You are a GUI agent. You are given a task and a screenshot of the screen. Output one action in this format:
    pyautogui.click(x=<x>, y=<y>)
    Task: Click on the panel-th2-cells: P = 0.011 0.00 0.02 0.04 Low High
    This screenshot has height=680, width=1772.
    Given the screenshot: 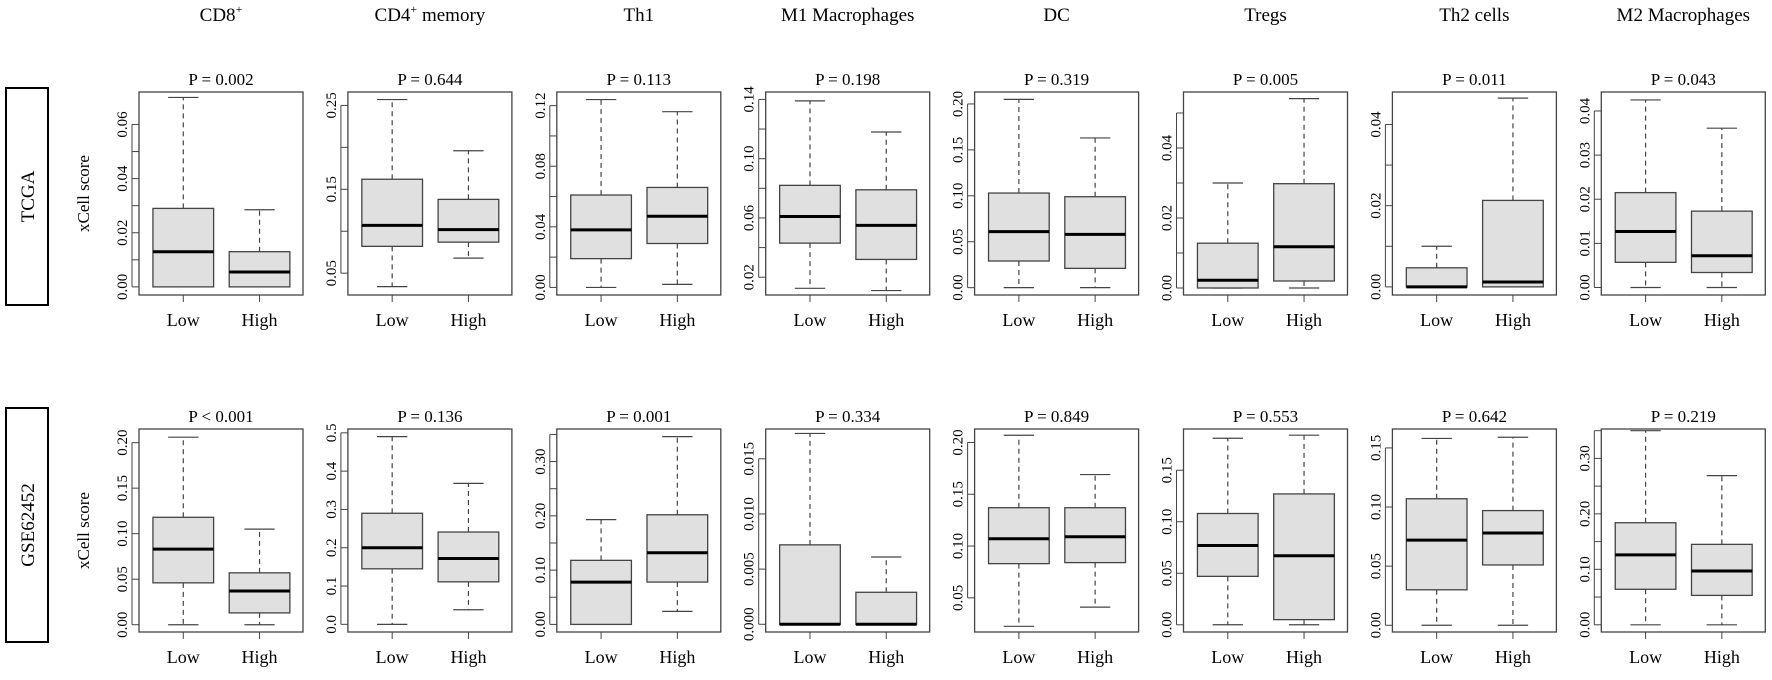 What is the action you would take?
    pyautogui.click(x=1463, y=200)
    